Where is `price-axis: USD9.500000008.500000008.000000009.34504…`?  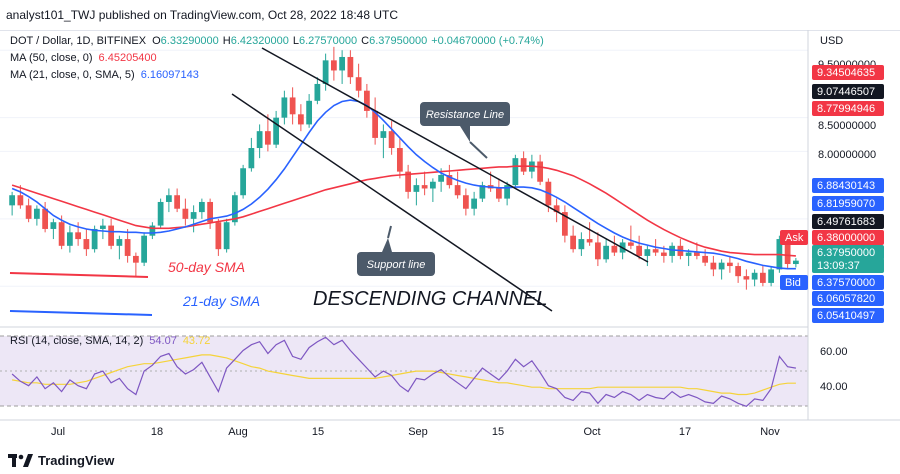 price-axis: USD9.500000008.500000008.000000009.34504… is located at coordinates (832, 179).